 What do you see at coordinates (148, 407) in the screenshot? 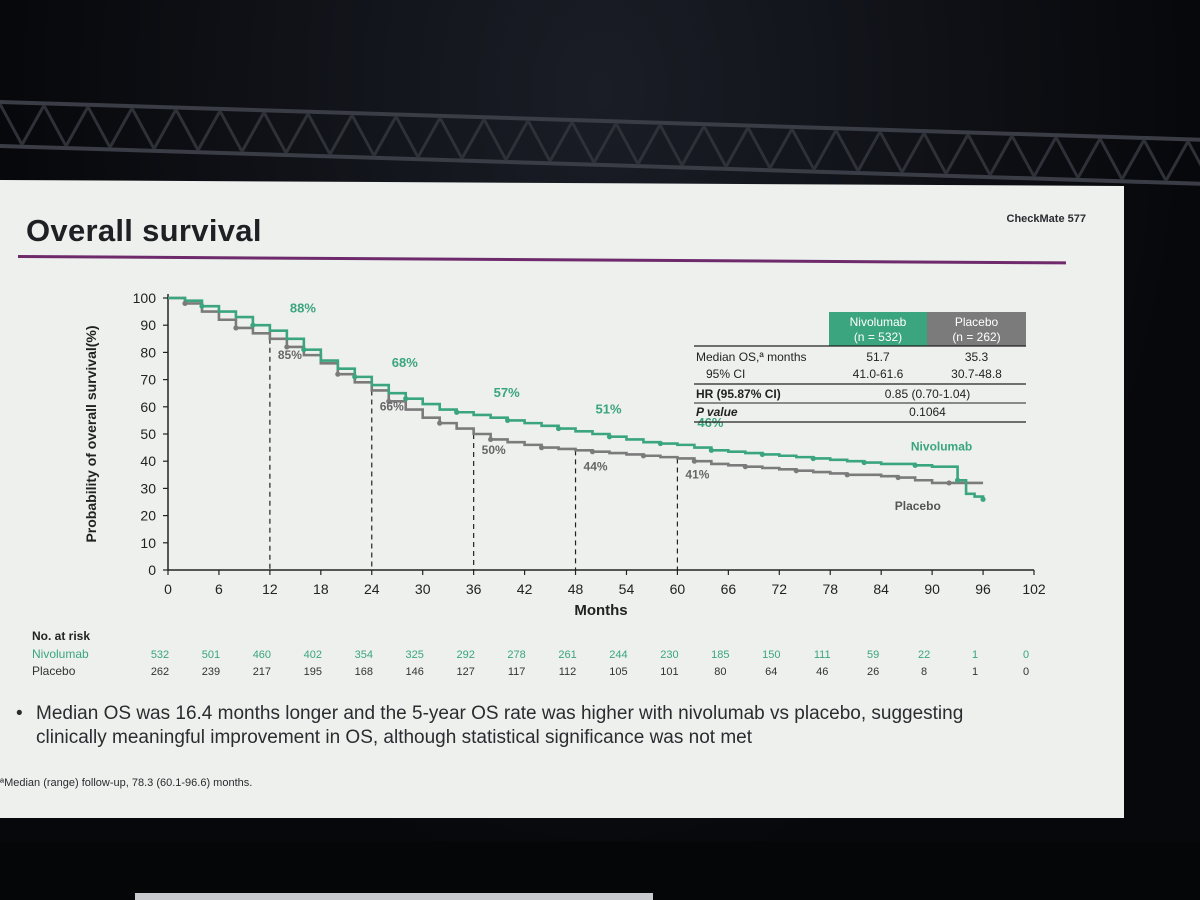
I see `y-tick-label: 60` at bounding box center [148, 407].